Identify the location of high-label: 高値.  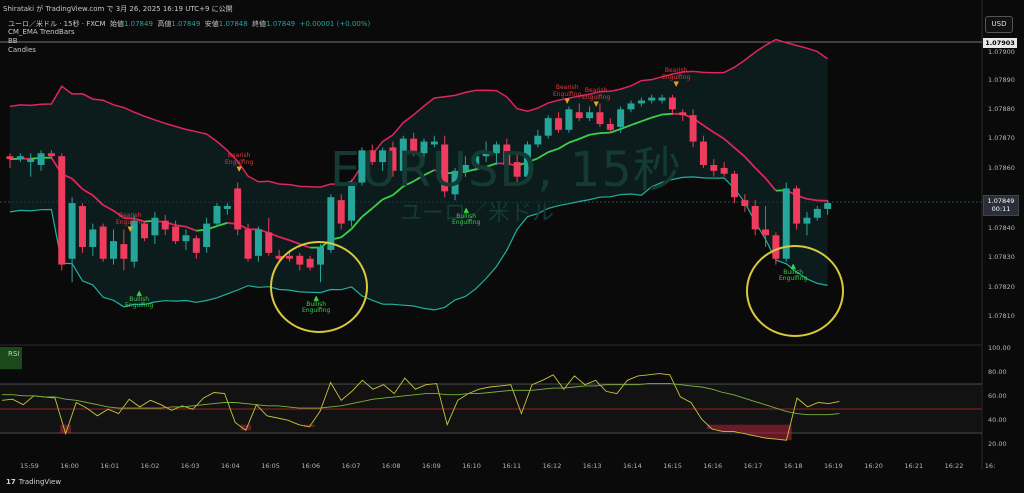
(164, 24).